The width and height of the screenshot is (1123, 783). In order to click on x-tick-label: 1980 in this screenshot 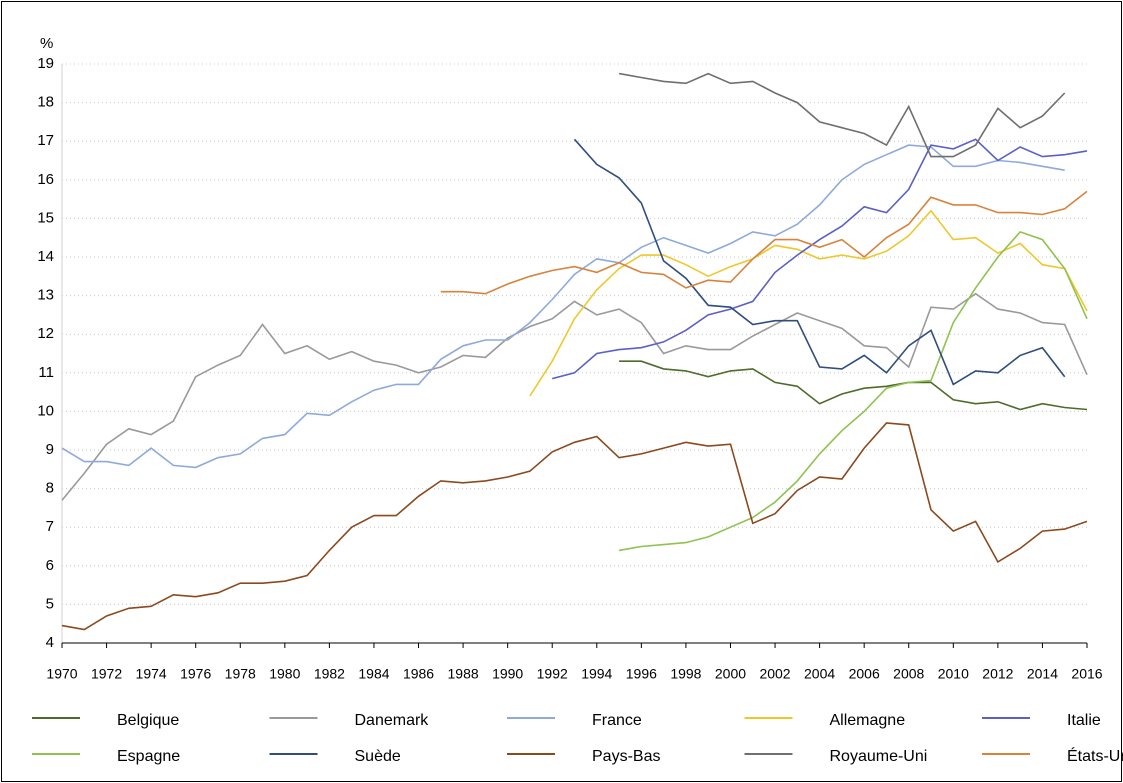, I will do `click(284, 674)`.